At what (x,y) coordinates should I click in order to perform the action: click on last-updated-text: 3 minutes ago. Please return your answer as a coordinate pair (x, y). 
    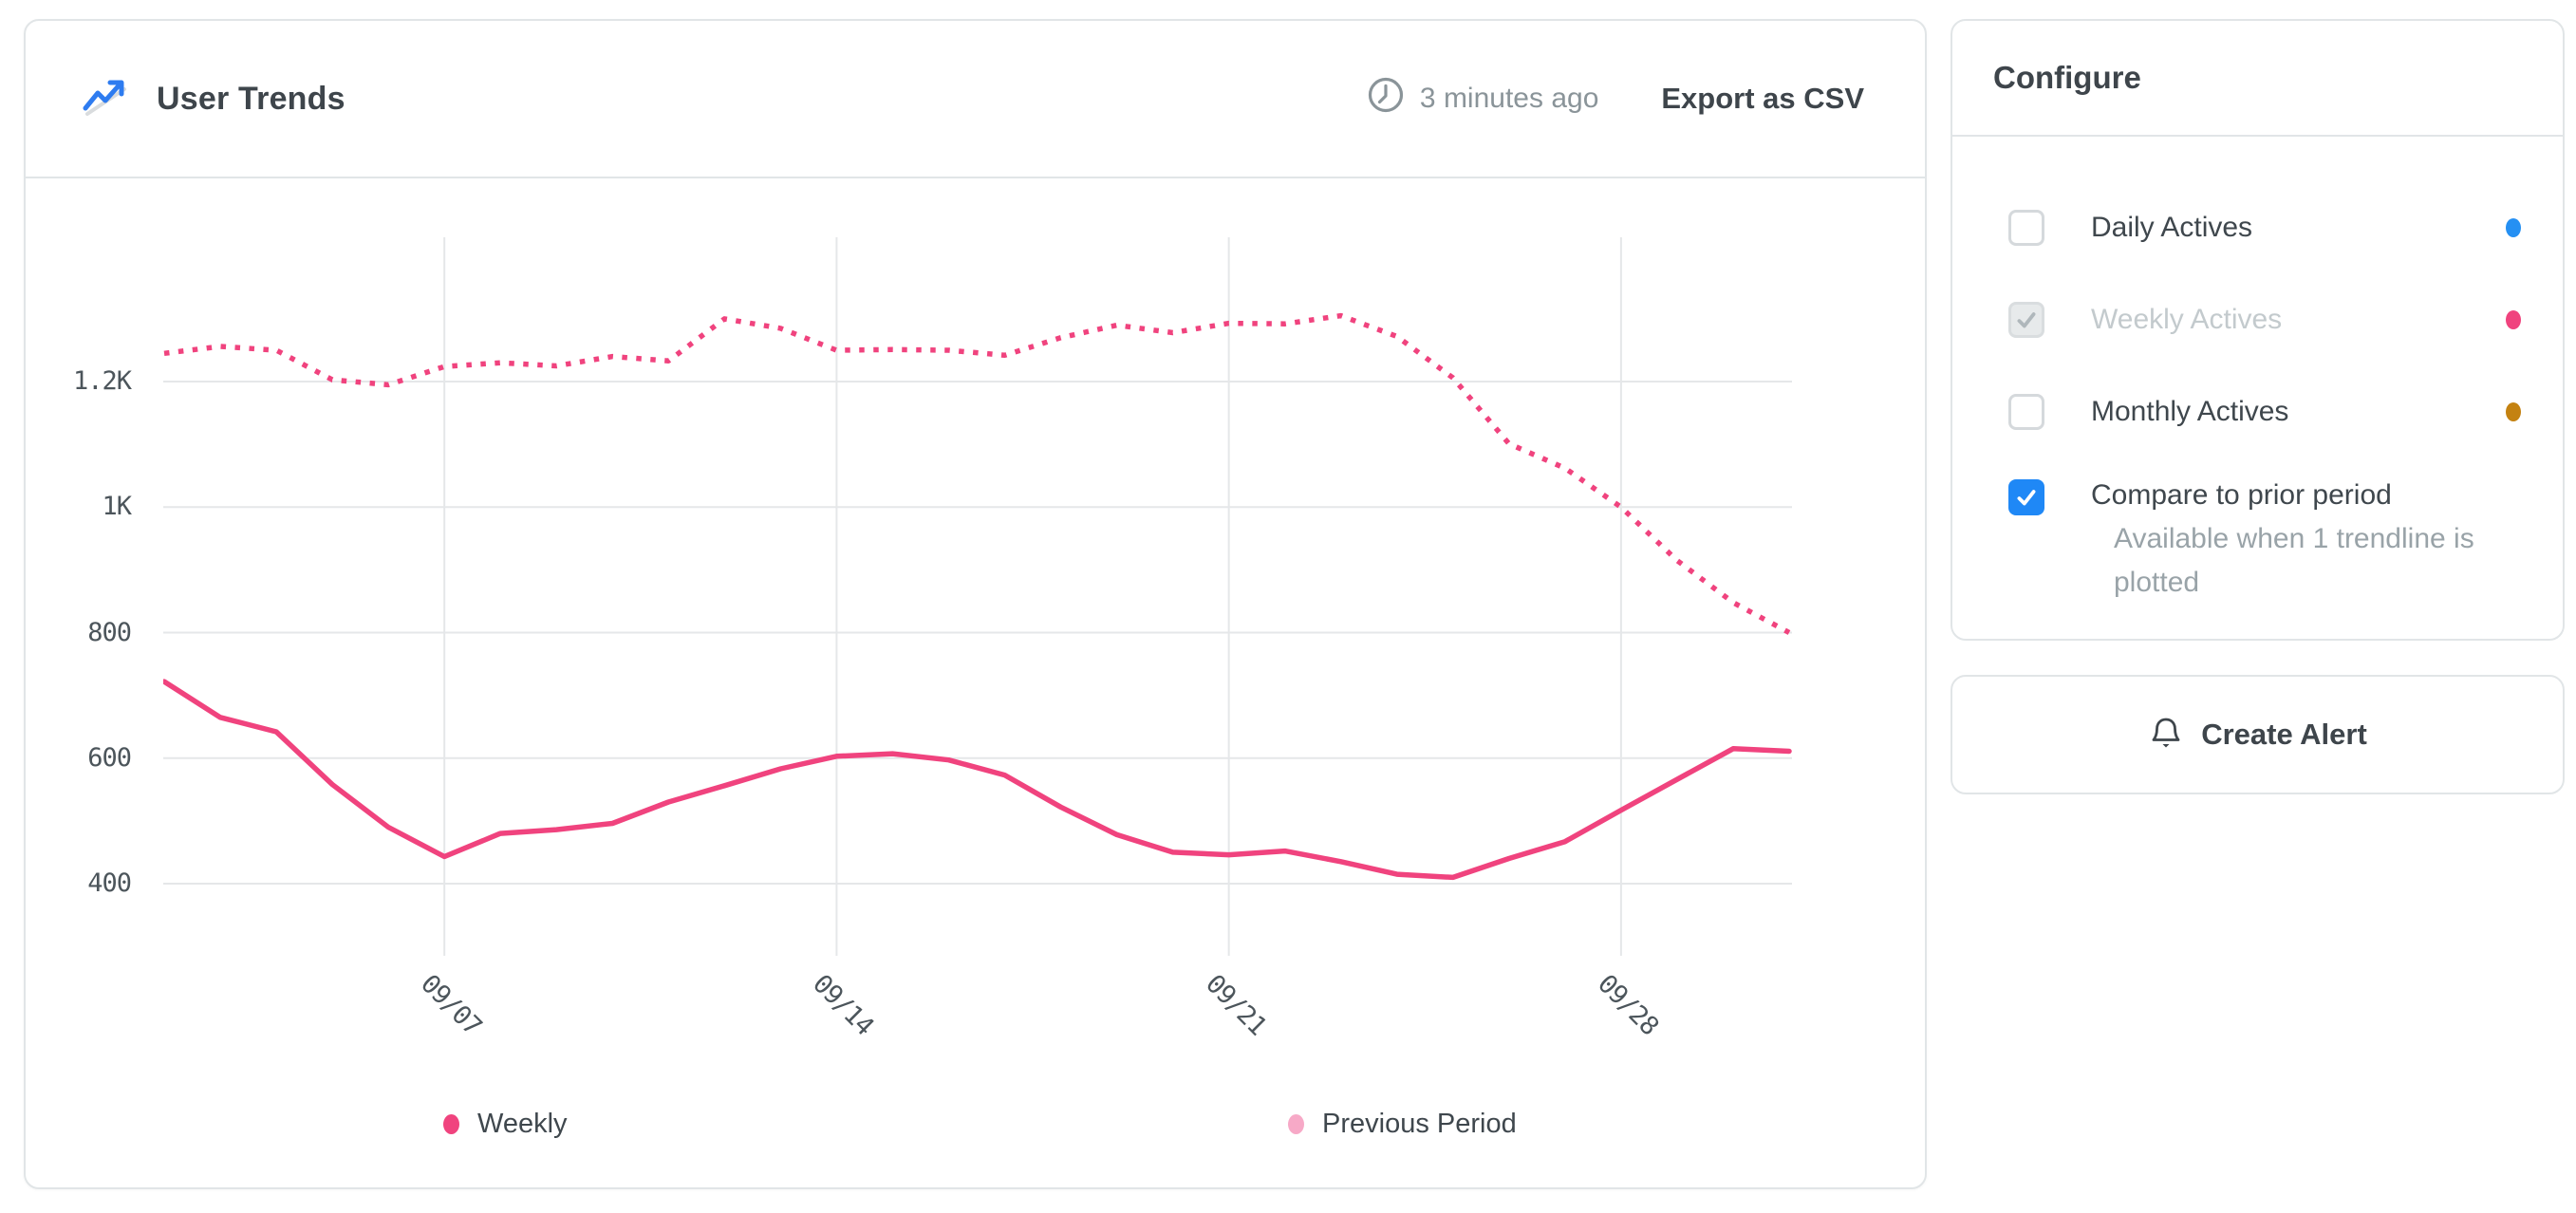
    Looking at the image, I should click on (1509, 98).